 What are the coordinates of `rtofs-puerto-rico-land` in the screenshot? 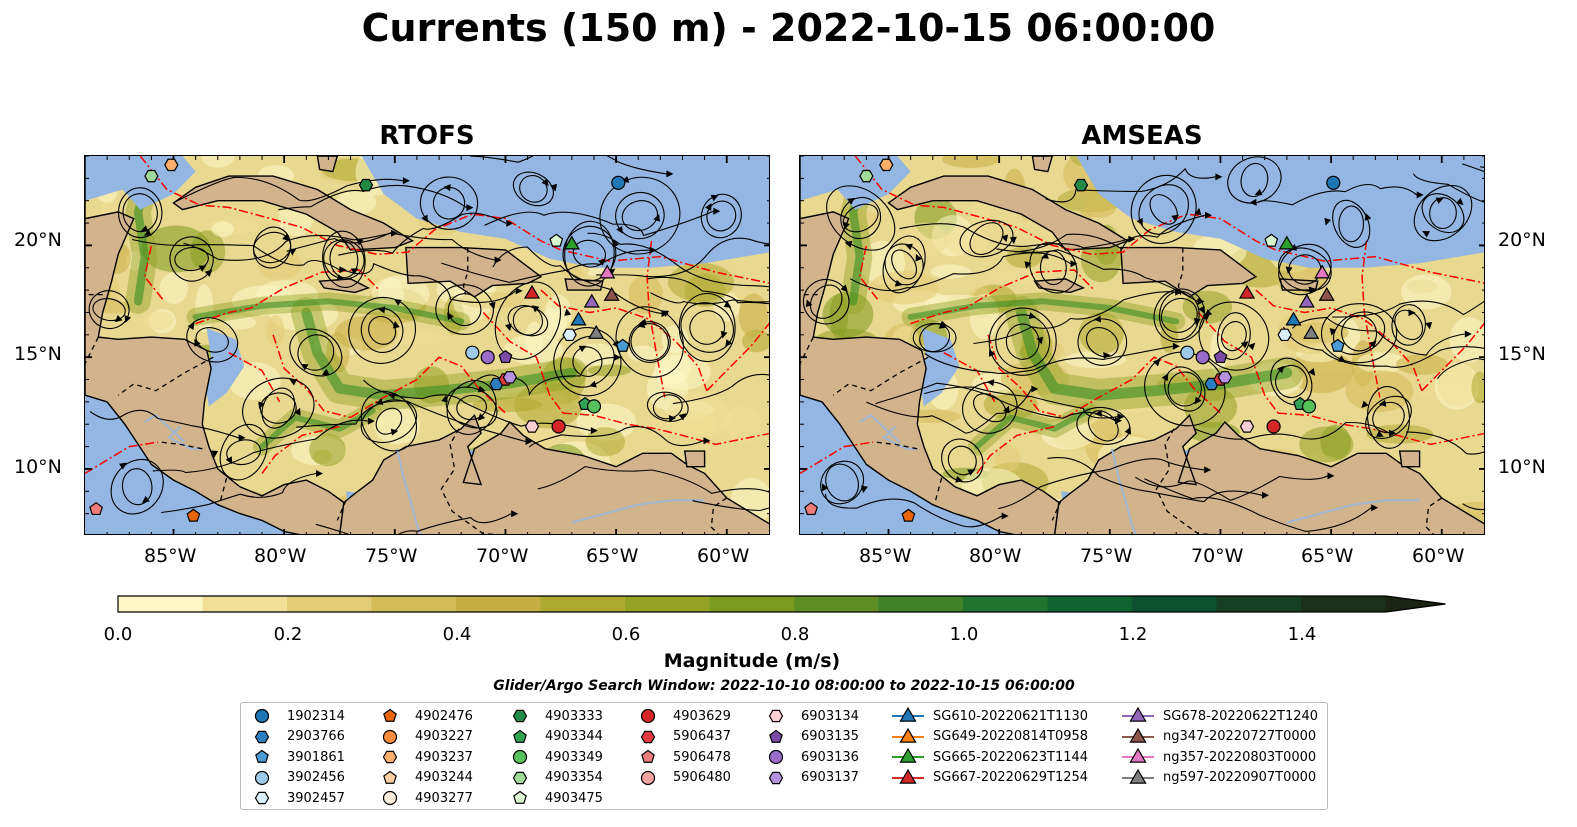 It's located at (584, 284).